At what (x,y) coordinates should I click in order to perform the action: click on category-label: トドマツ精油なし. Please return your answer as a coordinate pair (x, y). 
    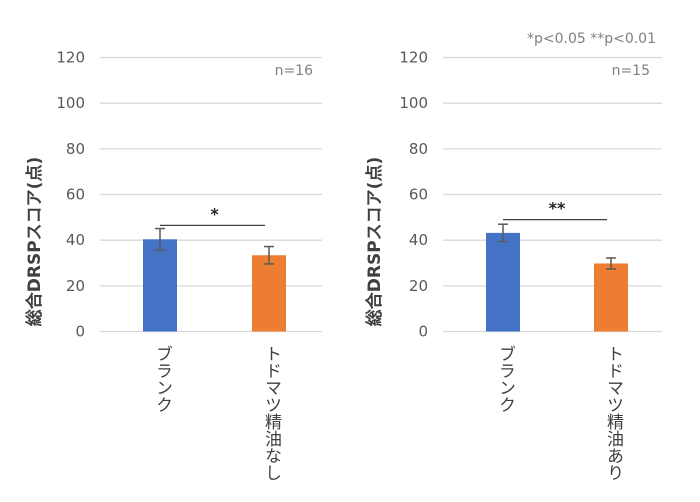
    Looking at the image, I should click on (271, 413).